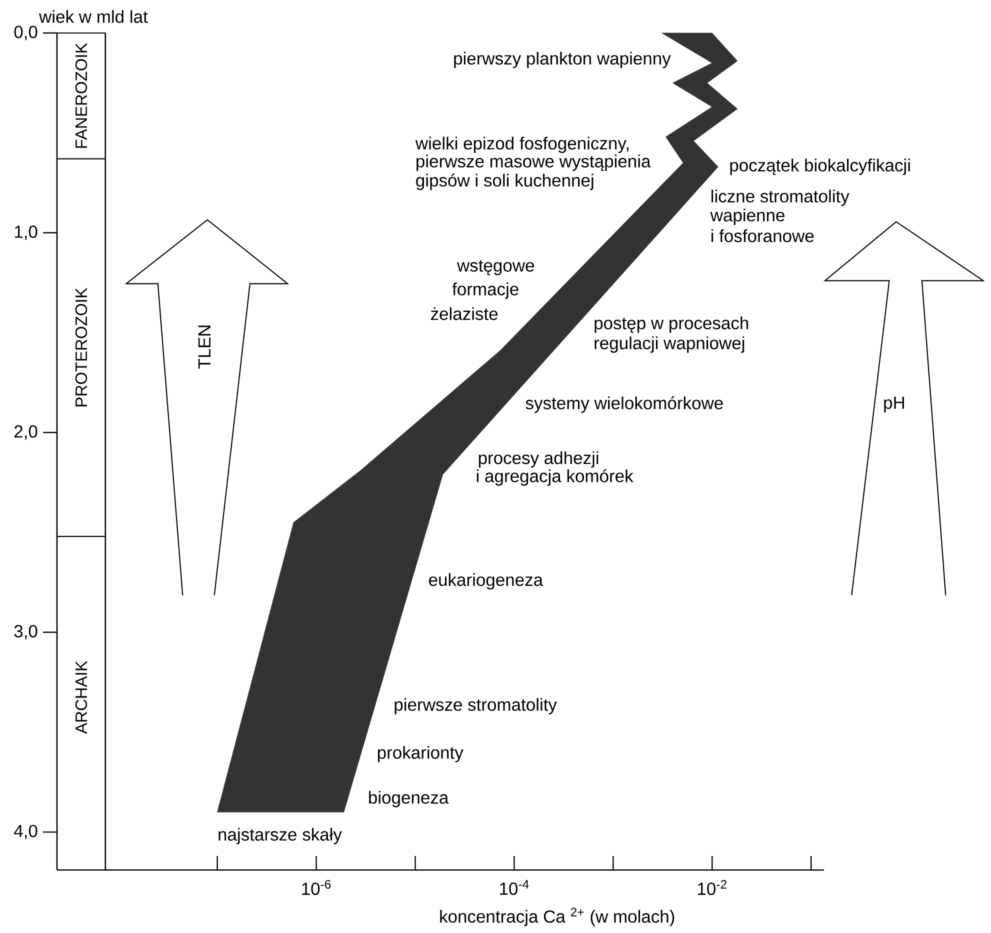  What do you see at coordinates (538, 459) in the screenshot?
I see `annotation: procesy adhezji` at bounding box center [538, 459].